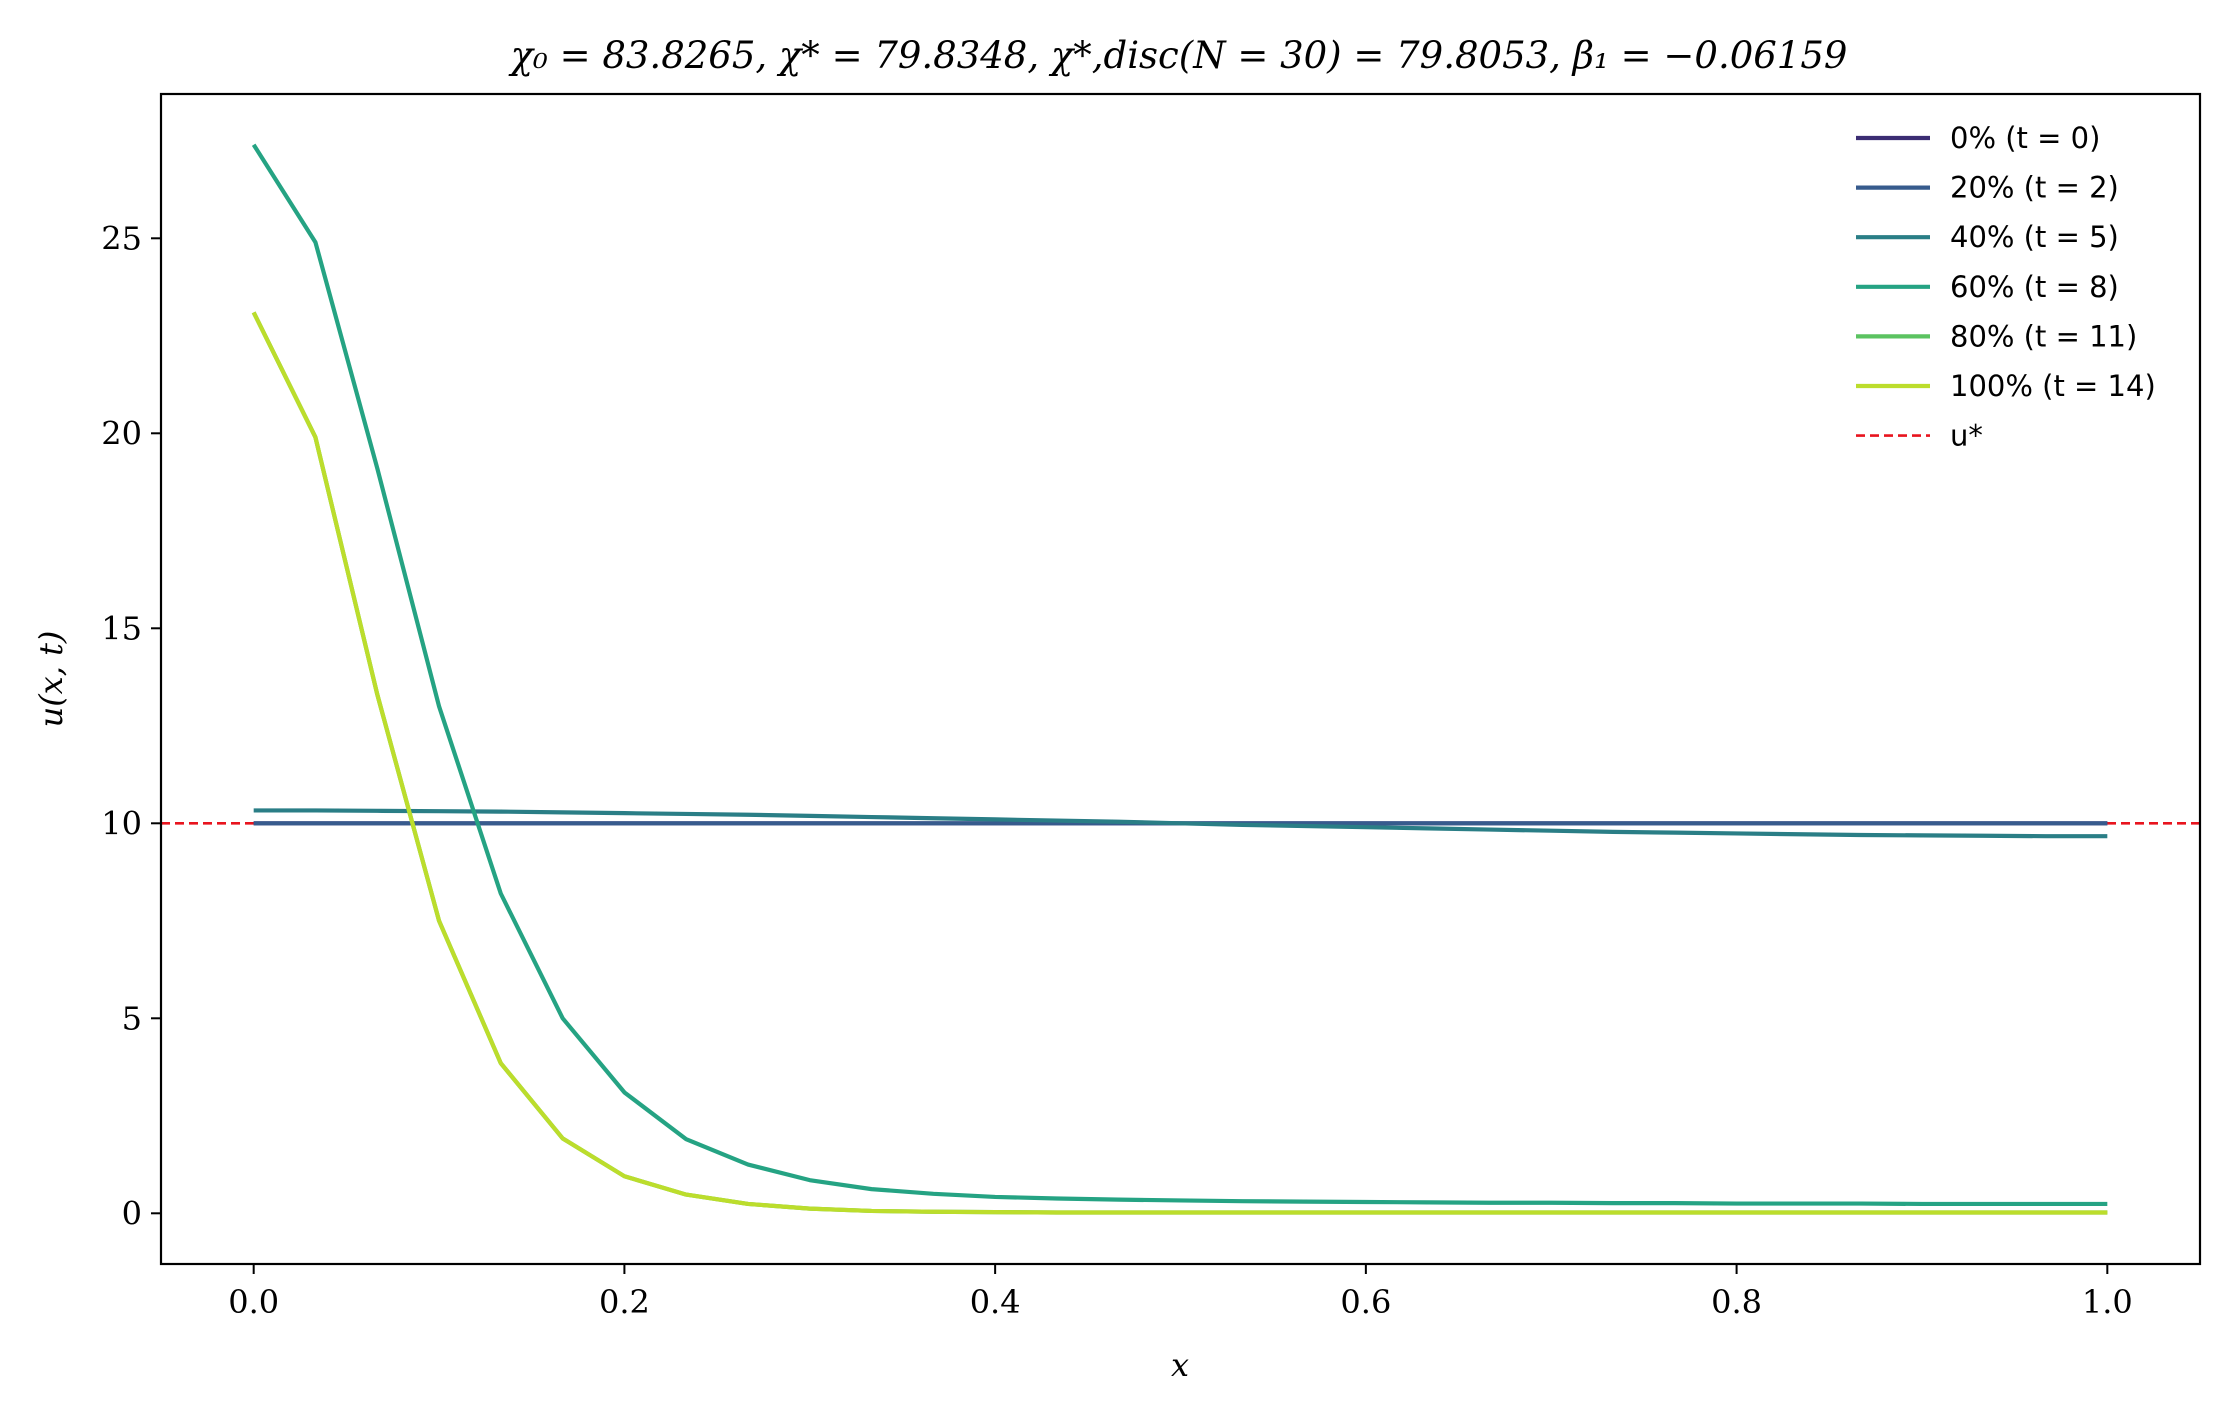 The width and height of the screenshot is (2220, 1409). Describe the element at coordinates (2034, 188) in the screenshot. I see `legend-label-1: 20% (t = 2)` at that location.